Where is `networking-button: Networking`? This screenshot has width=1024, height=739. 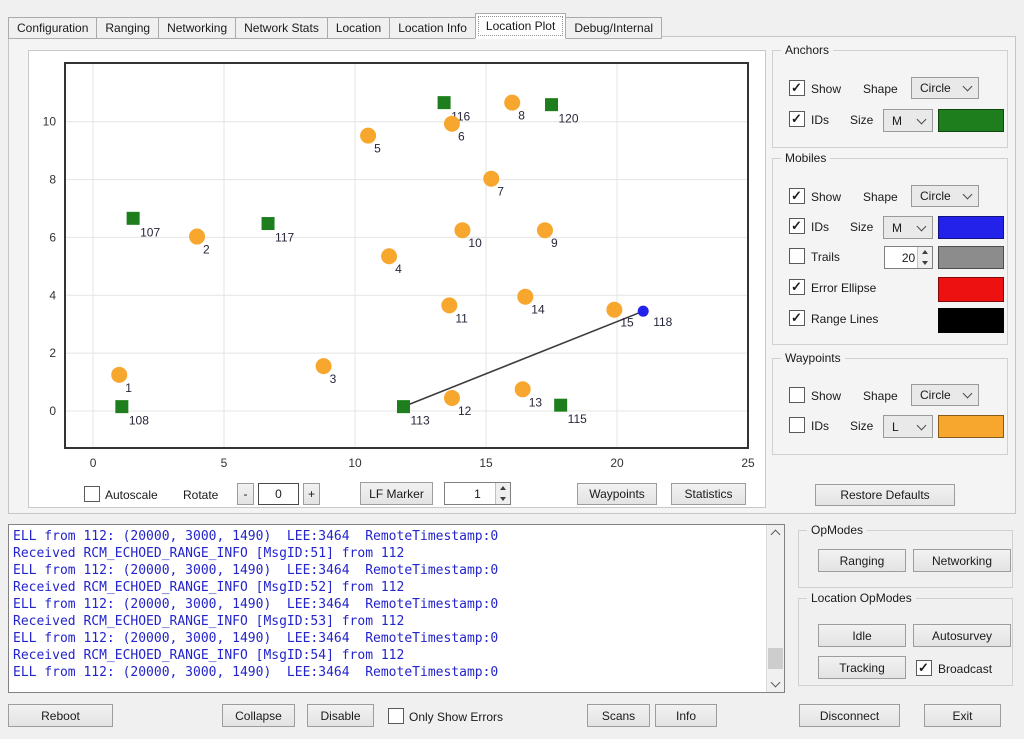 networking-button: Networking is located at coordinates (962, 560).